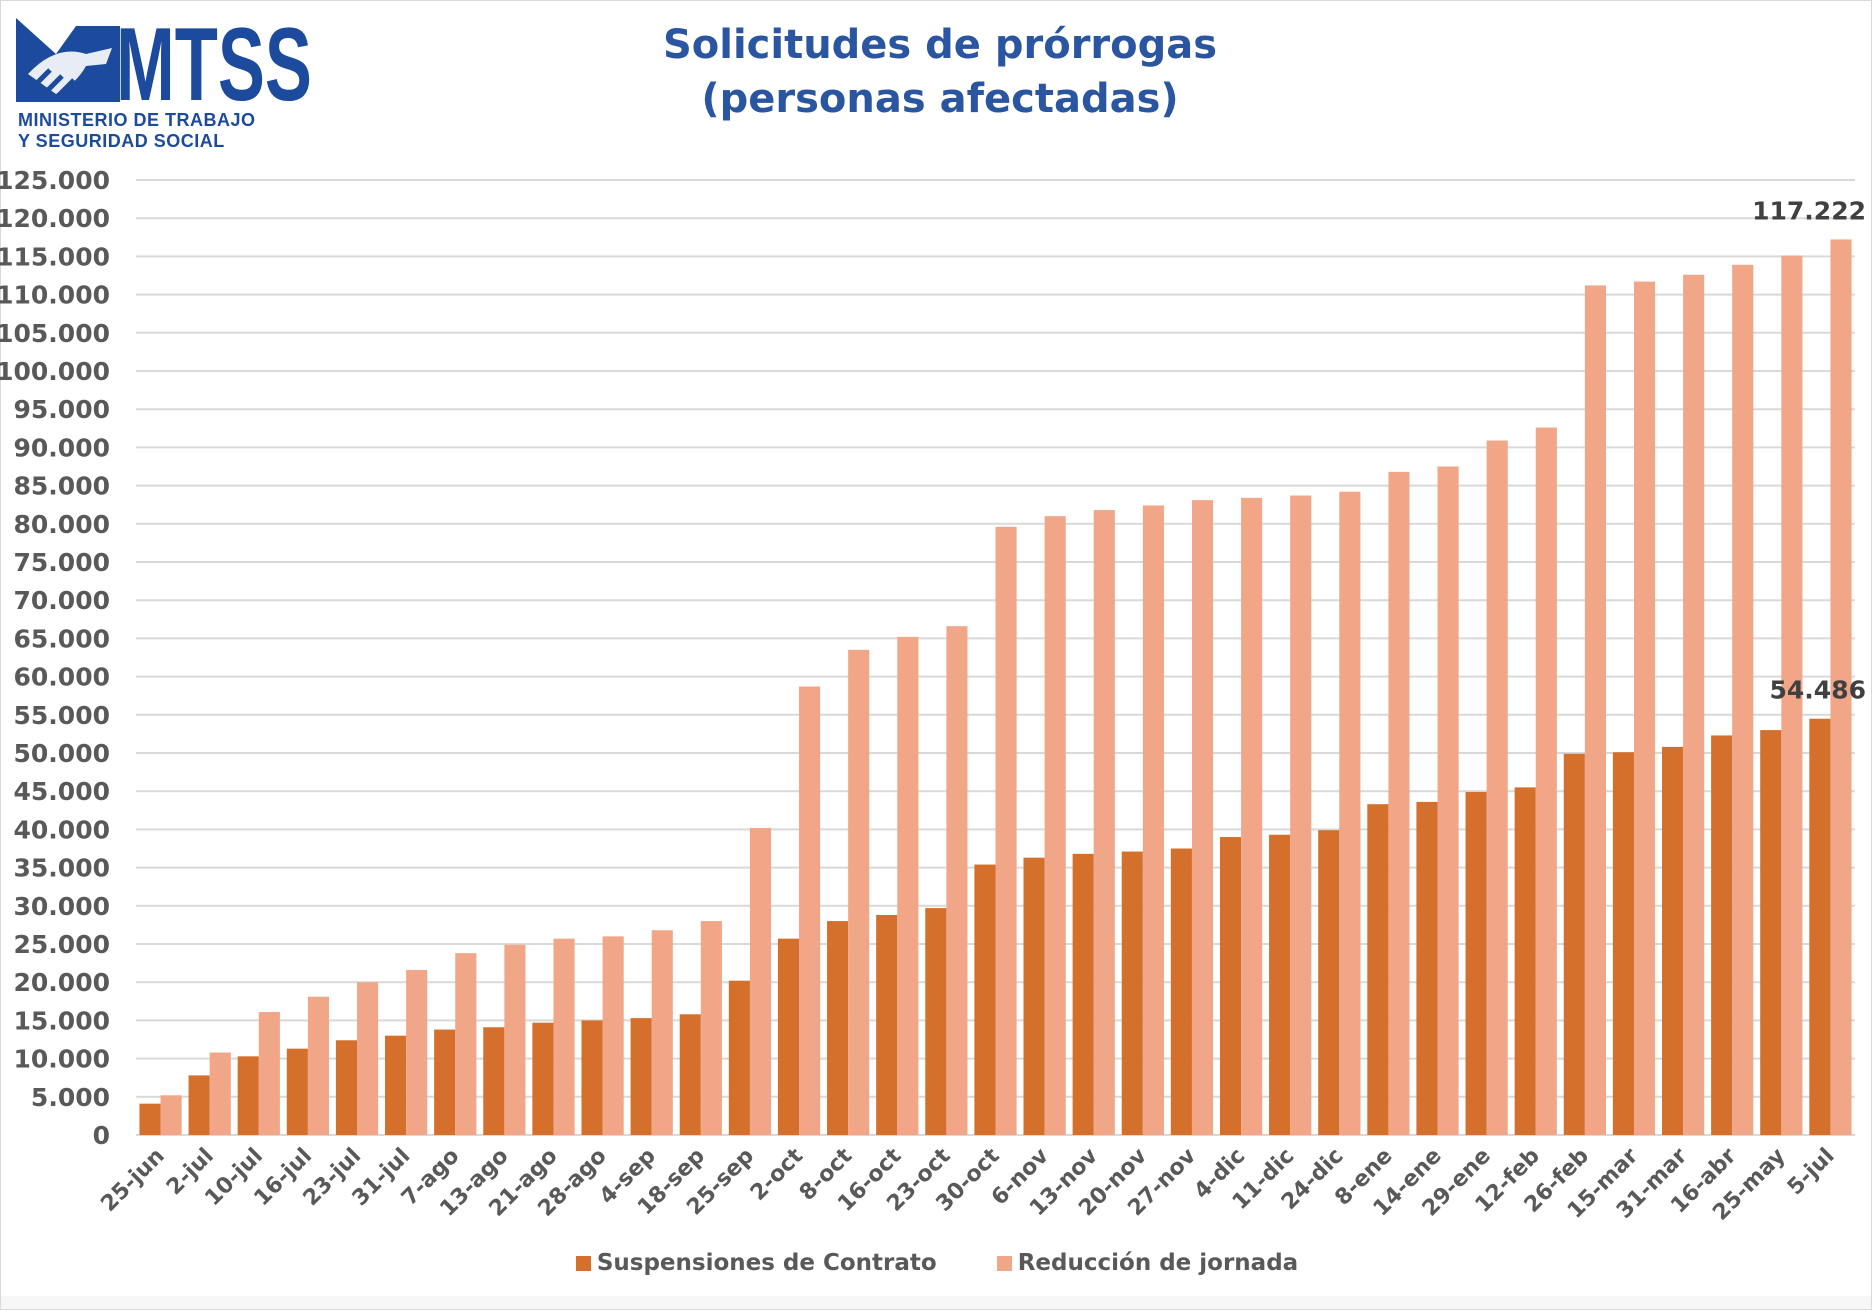 The width and height of the screenshot is (1874, 1312). What do you see at coordinates (1004, 1263) in the screenshot?
I see `legend-swatch-reduccion` at bounding box center [1004, 1263].